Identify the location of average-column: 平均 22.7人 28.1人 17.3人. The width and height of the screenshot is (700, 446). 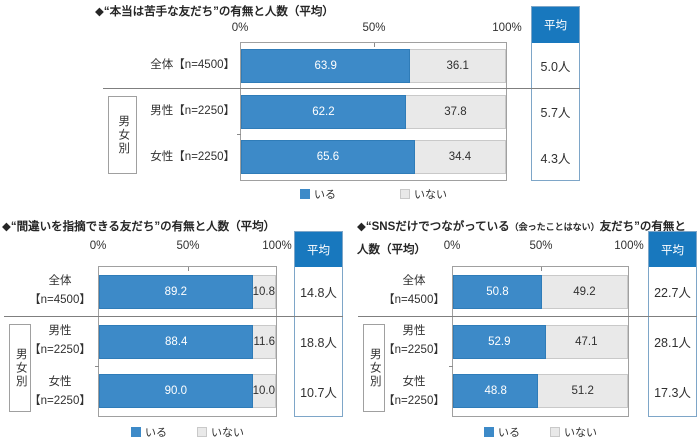
(672, 324).